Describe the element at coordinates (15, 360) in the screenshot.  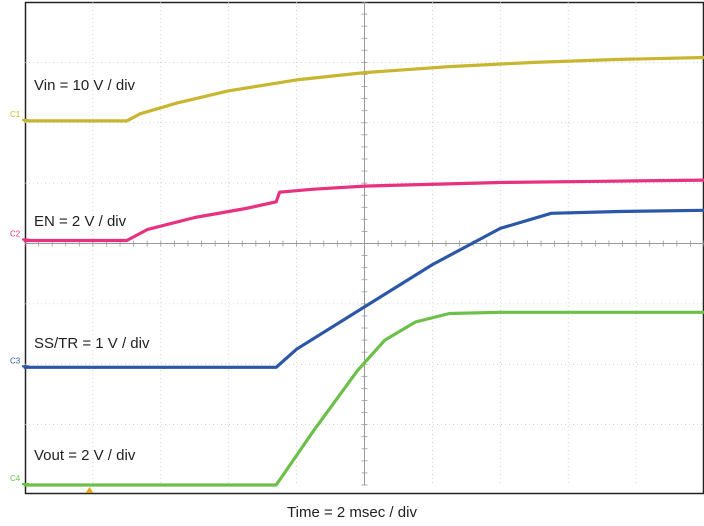
I see `channel-marker-c3: C3` at that location.